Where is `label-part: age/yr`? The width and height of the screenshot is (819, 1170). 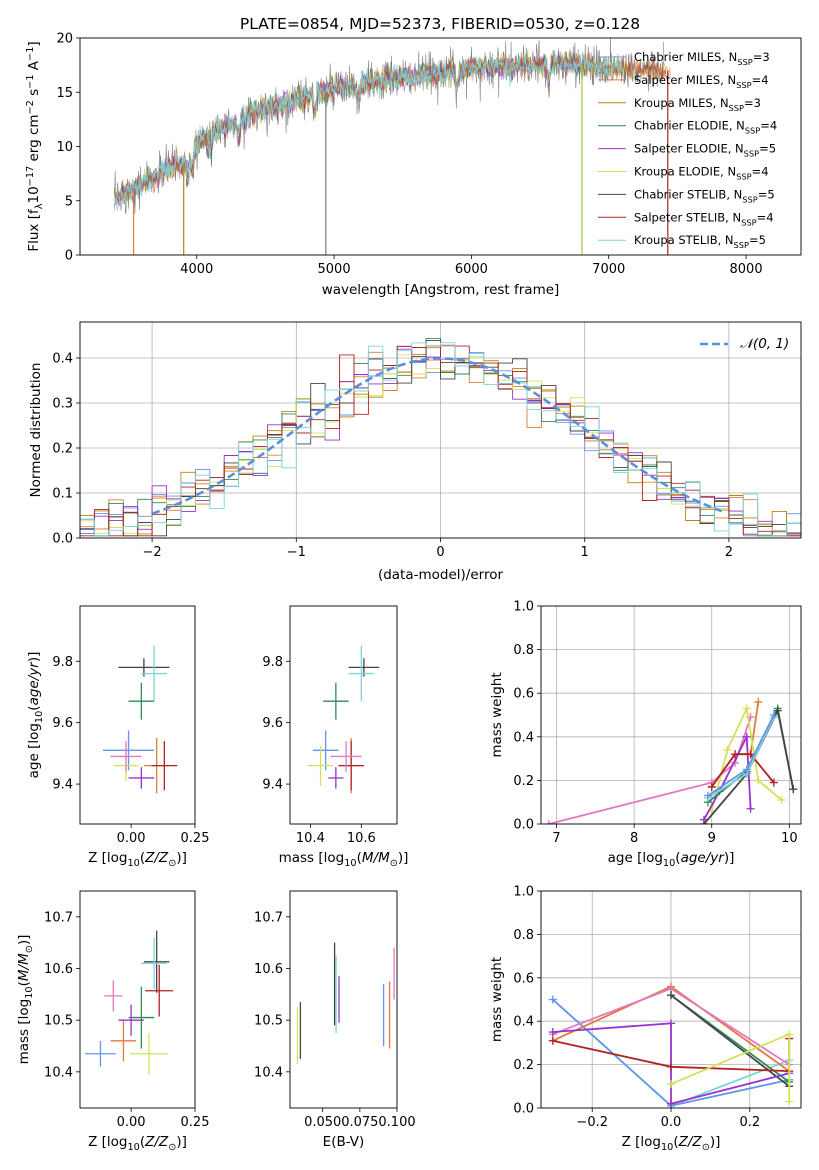
label-part: age/yr is located at coordinates (703, 858).